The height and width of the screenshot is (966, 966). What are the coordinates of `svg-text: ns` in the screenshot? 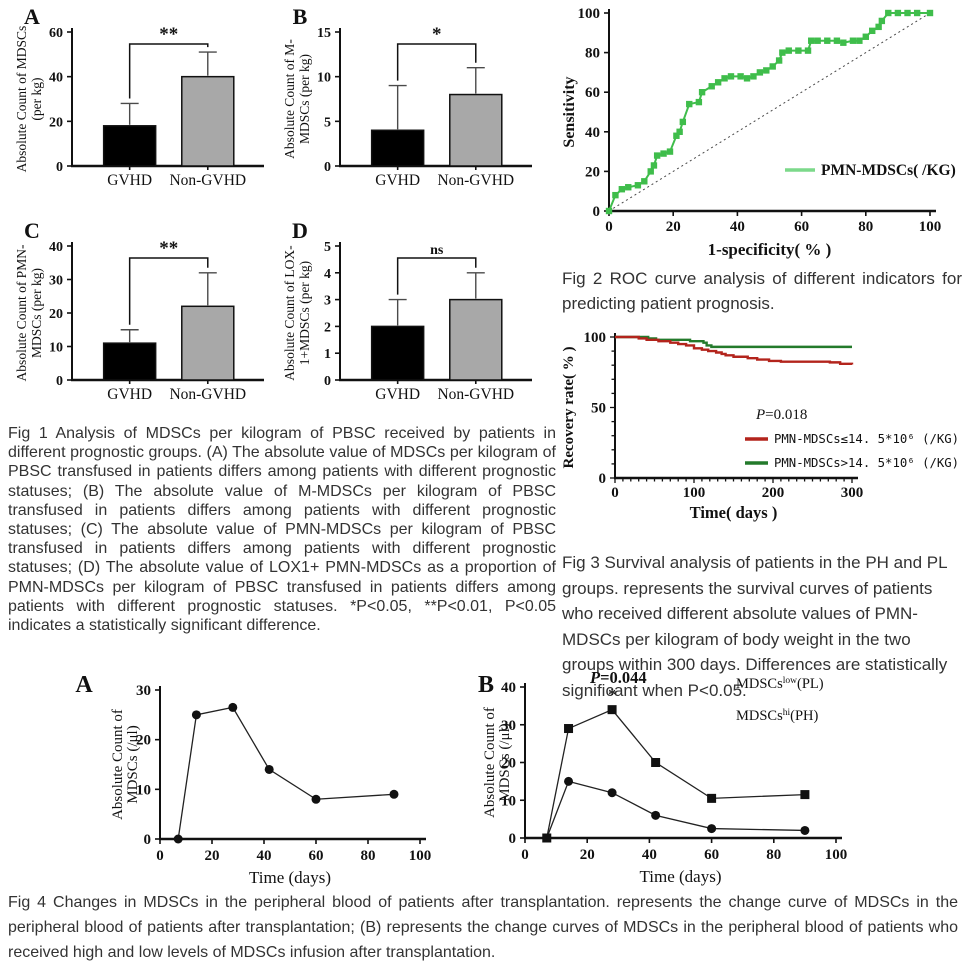 It's located at (437, 250).